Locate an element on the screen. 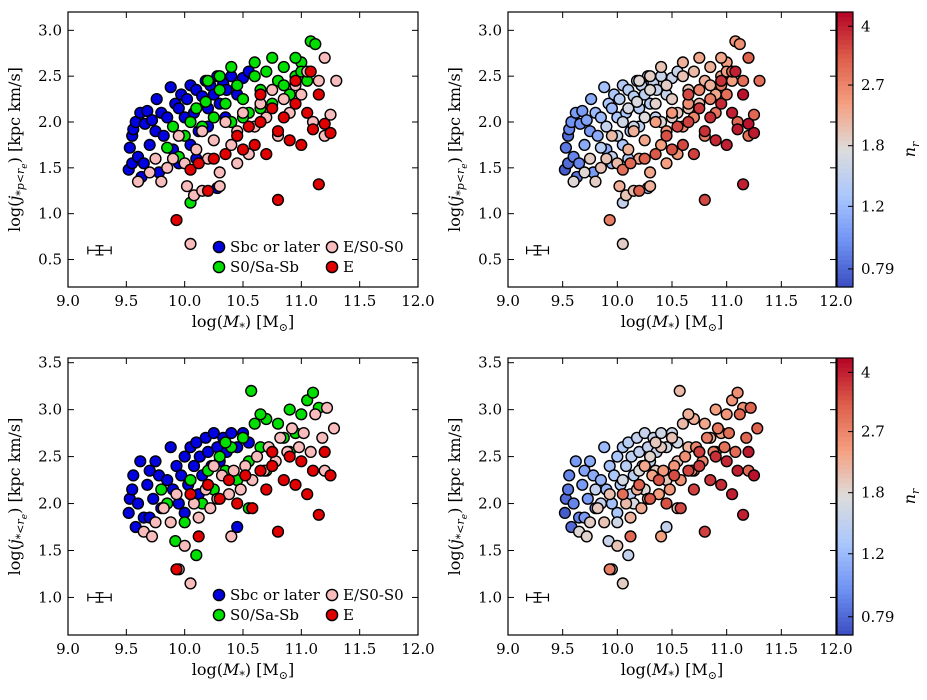 This screenshot has height=700, width=927. x-tick-label: 11.0 is located at coordinates (301, 301).